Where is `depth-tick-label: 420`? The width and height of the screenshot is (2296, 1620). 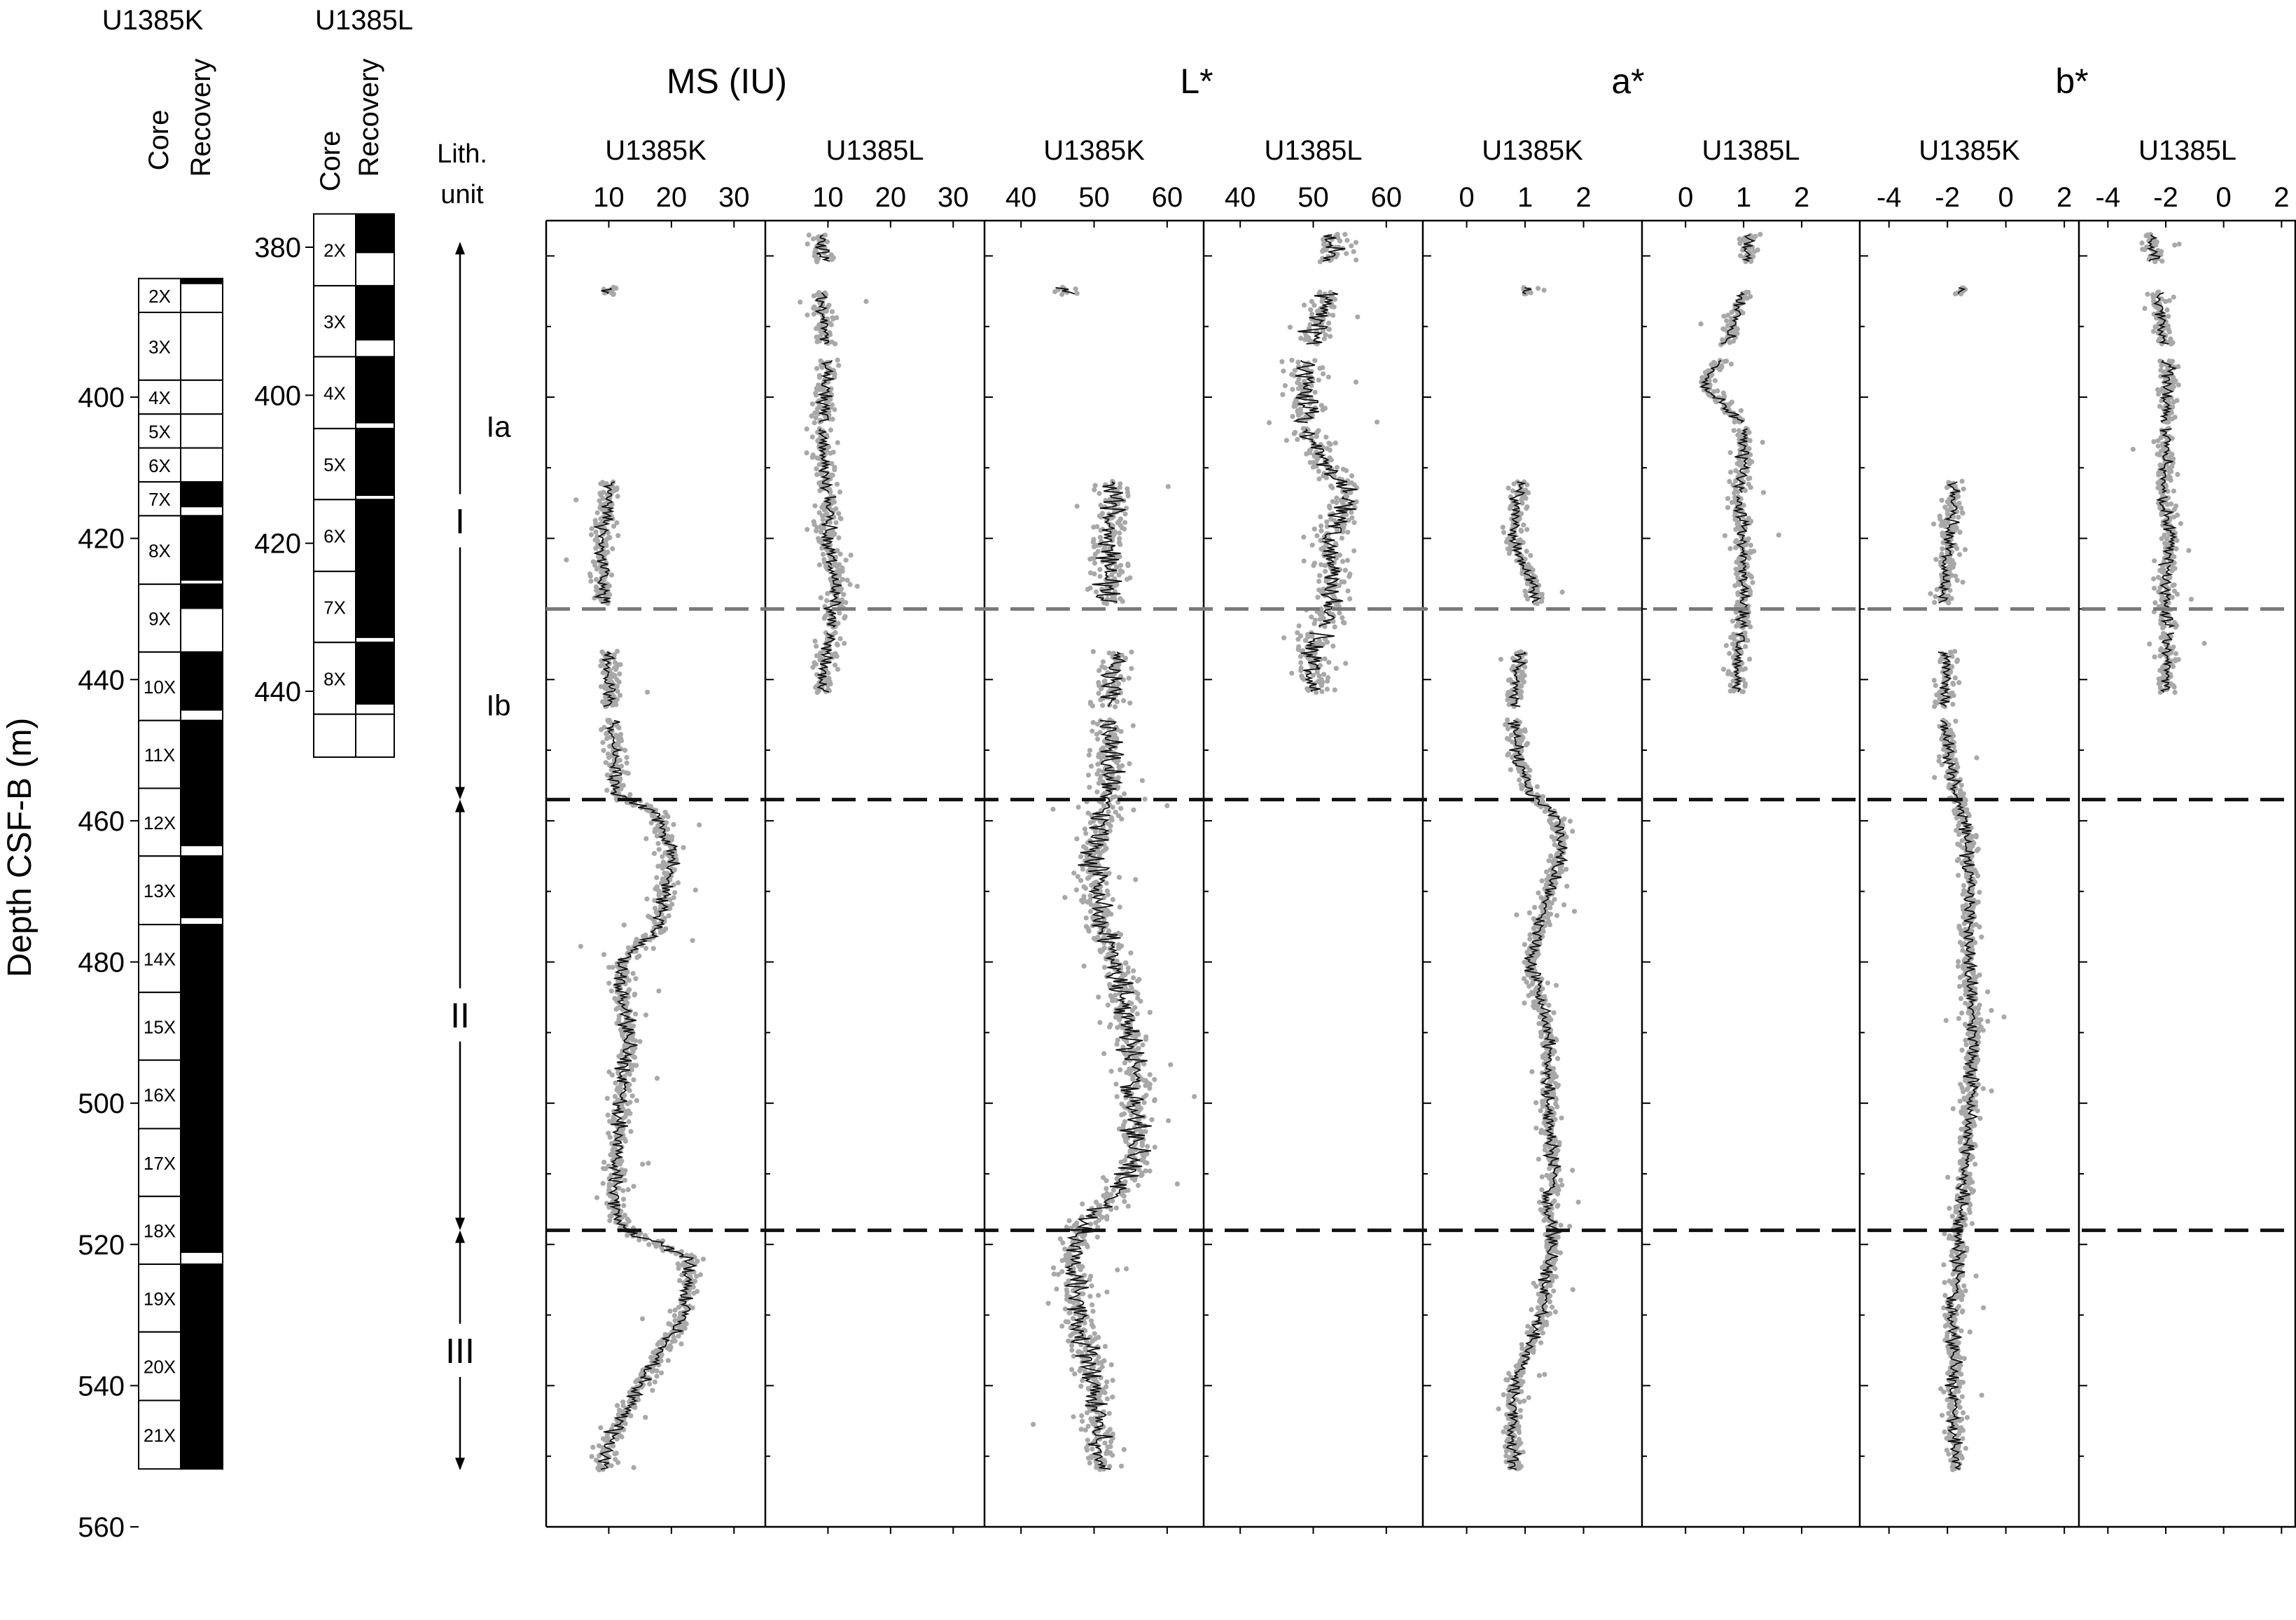 depth-tick-label: 420 is located at coordinates (101, 539).